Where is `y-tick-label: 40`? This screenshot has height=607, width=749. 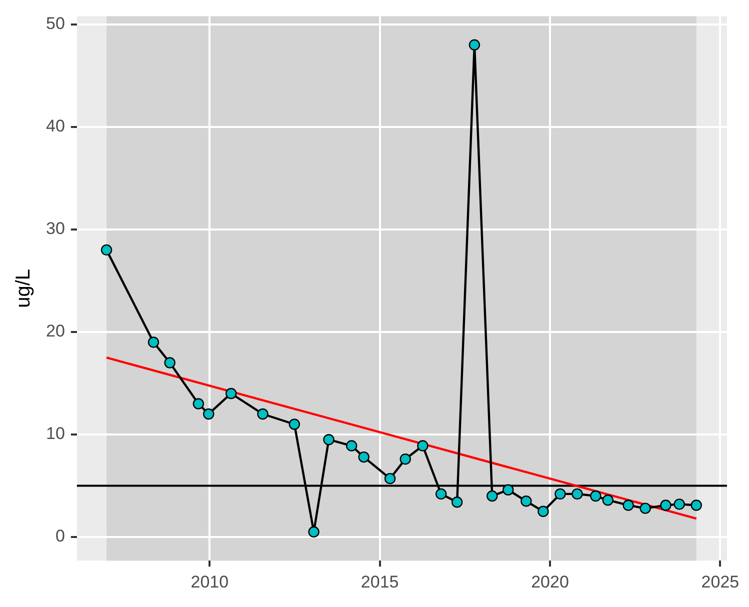 y-tick-label: 40 is located at coordinates (55, 126).